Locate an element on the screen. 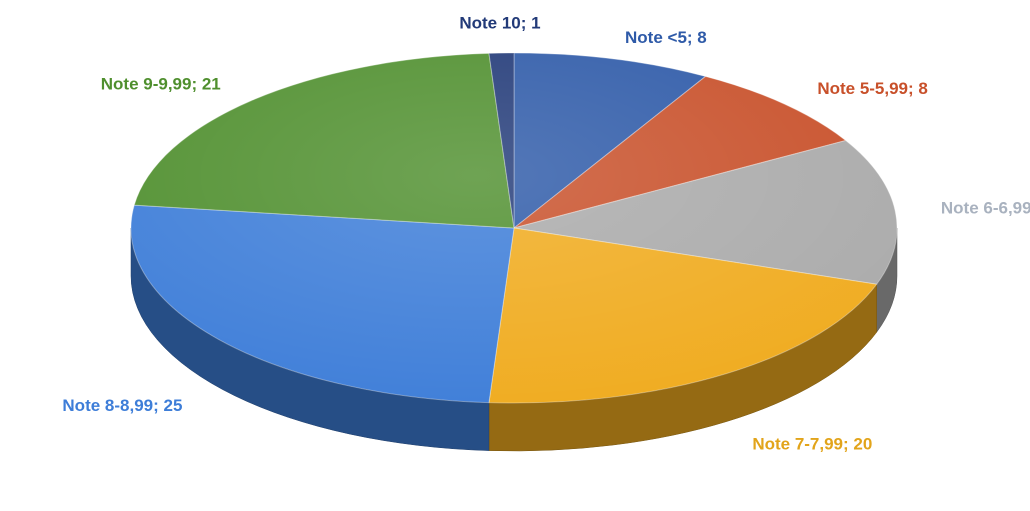 The height and width of the screenshot is (511, 1030). pie-label-note-5-5-99: Note 5-5,99; 8 is located at coordinates (872, 88).